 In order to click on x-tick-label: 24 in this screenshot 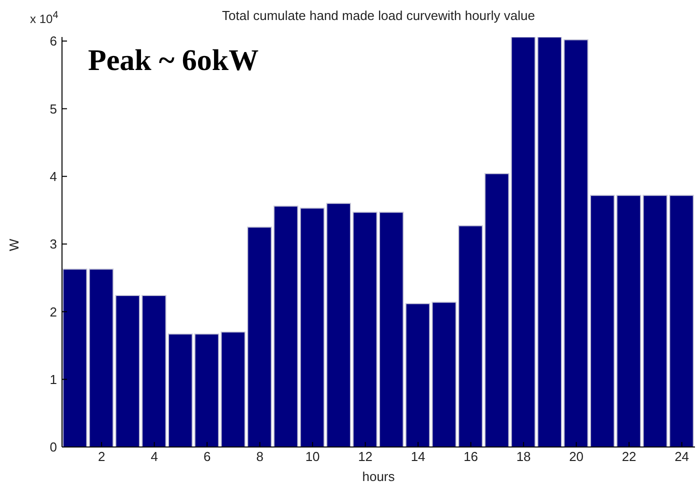, I will do `click(682, 456)`.